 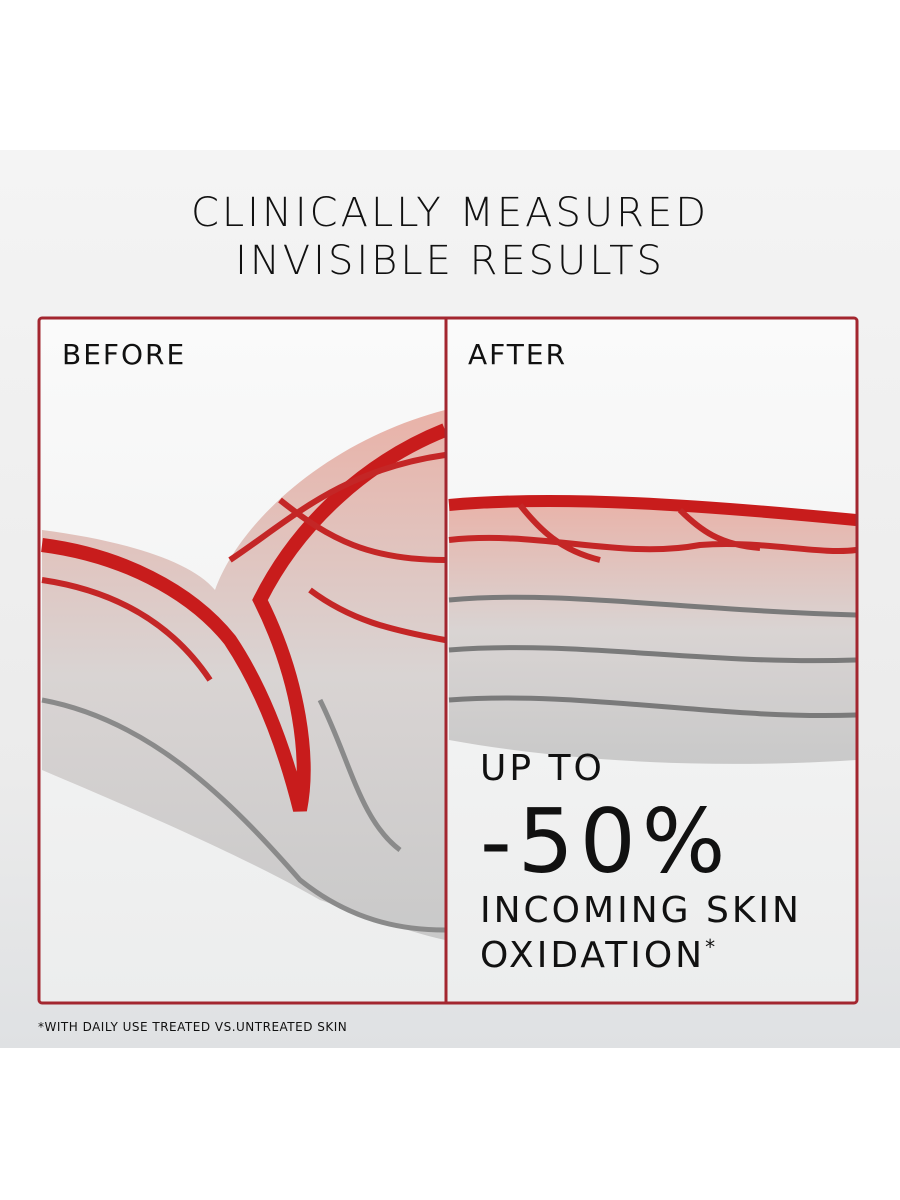 What do you see at coordinates (243, 815) in the screenshot?
I see `before-gray-cells` at bounding box center [243, 815].